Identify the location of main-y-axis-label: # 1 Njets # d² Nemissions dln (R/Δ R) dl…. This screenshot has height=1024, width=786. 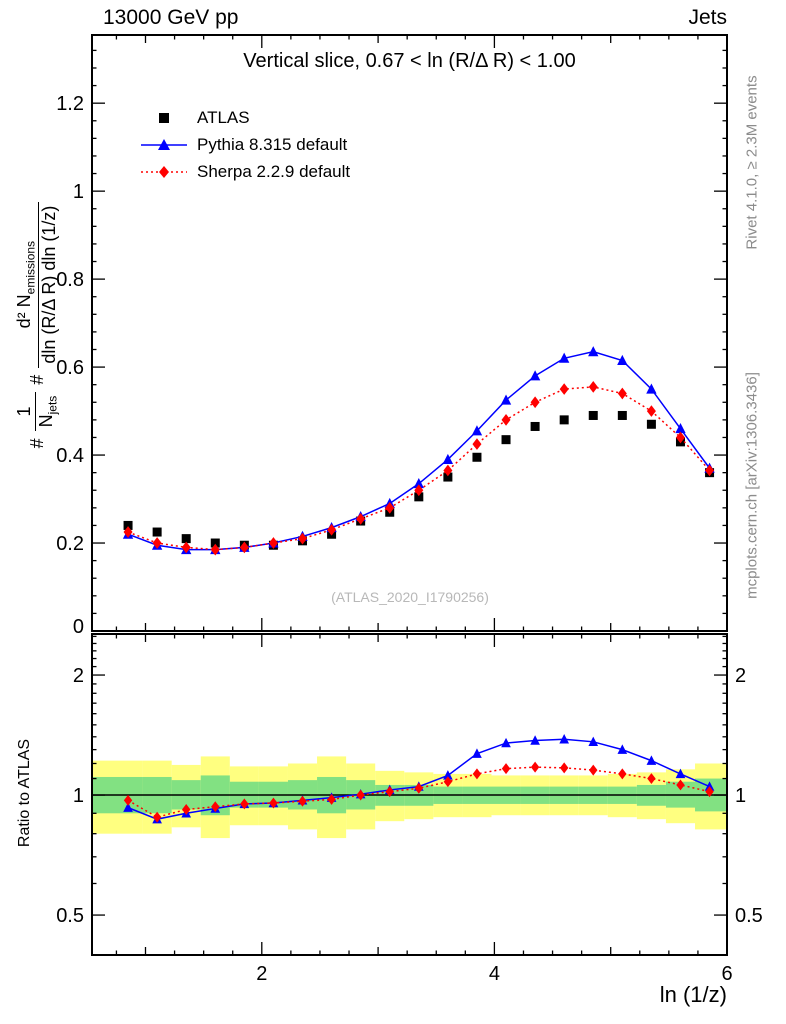
(37, 325).